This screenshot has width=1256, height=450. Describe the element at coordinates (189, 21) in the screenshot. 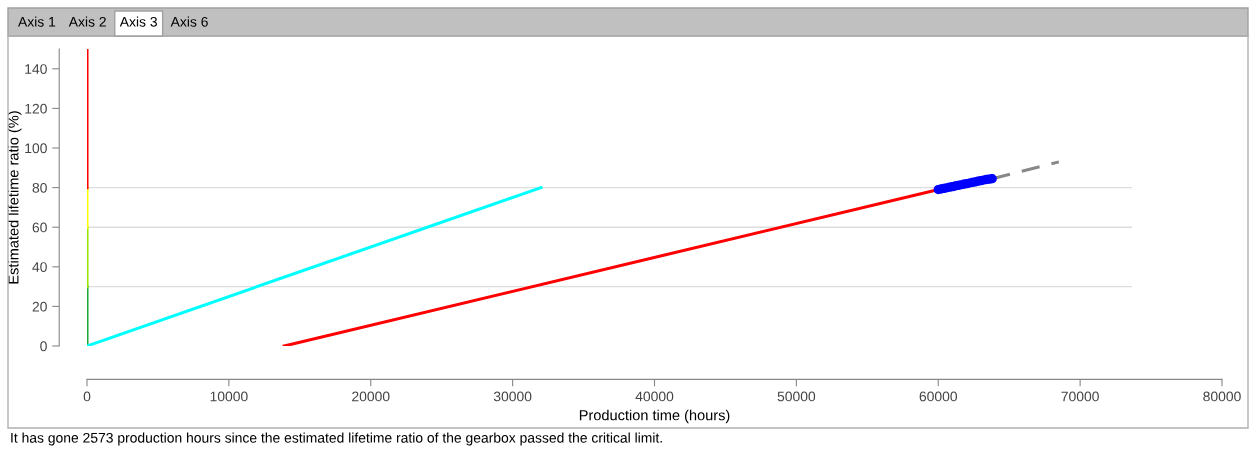

I see `text: Axis 6` at that location.